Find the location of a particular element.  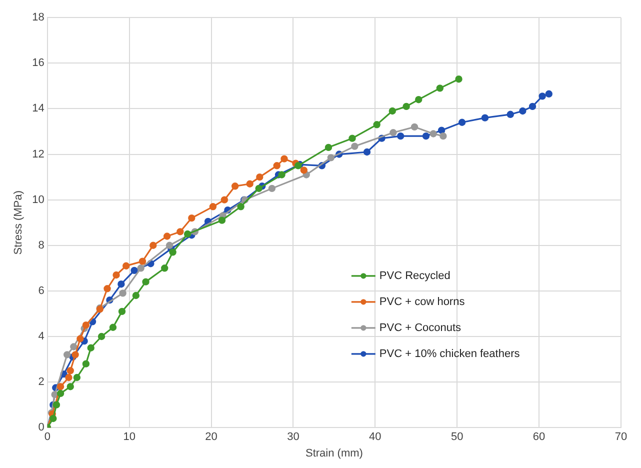

legend-label: PVC + 10% chicken feathers is located at coordinates (449, 354).